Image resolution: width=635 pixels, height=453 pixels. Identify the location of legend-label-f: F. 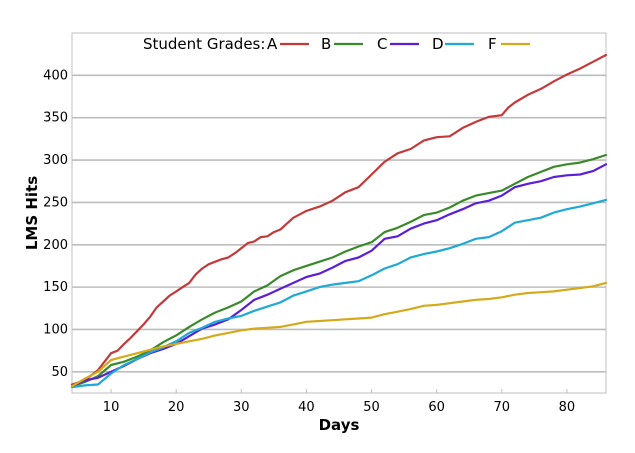
(492, 44).